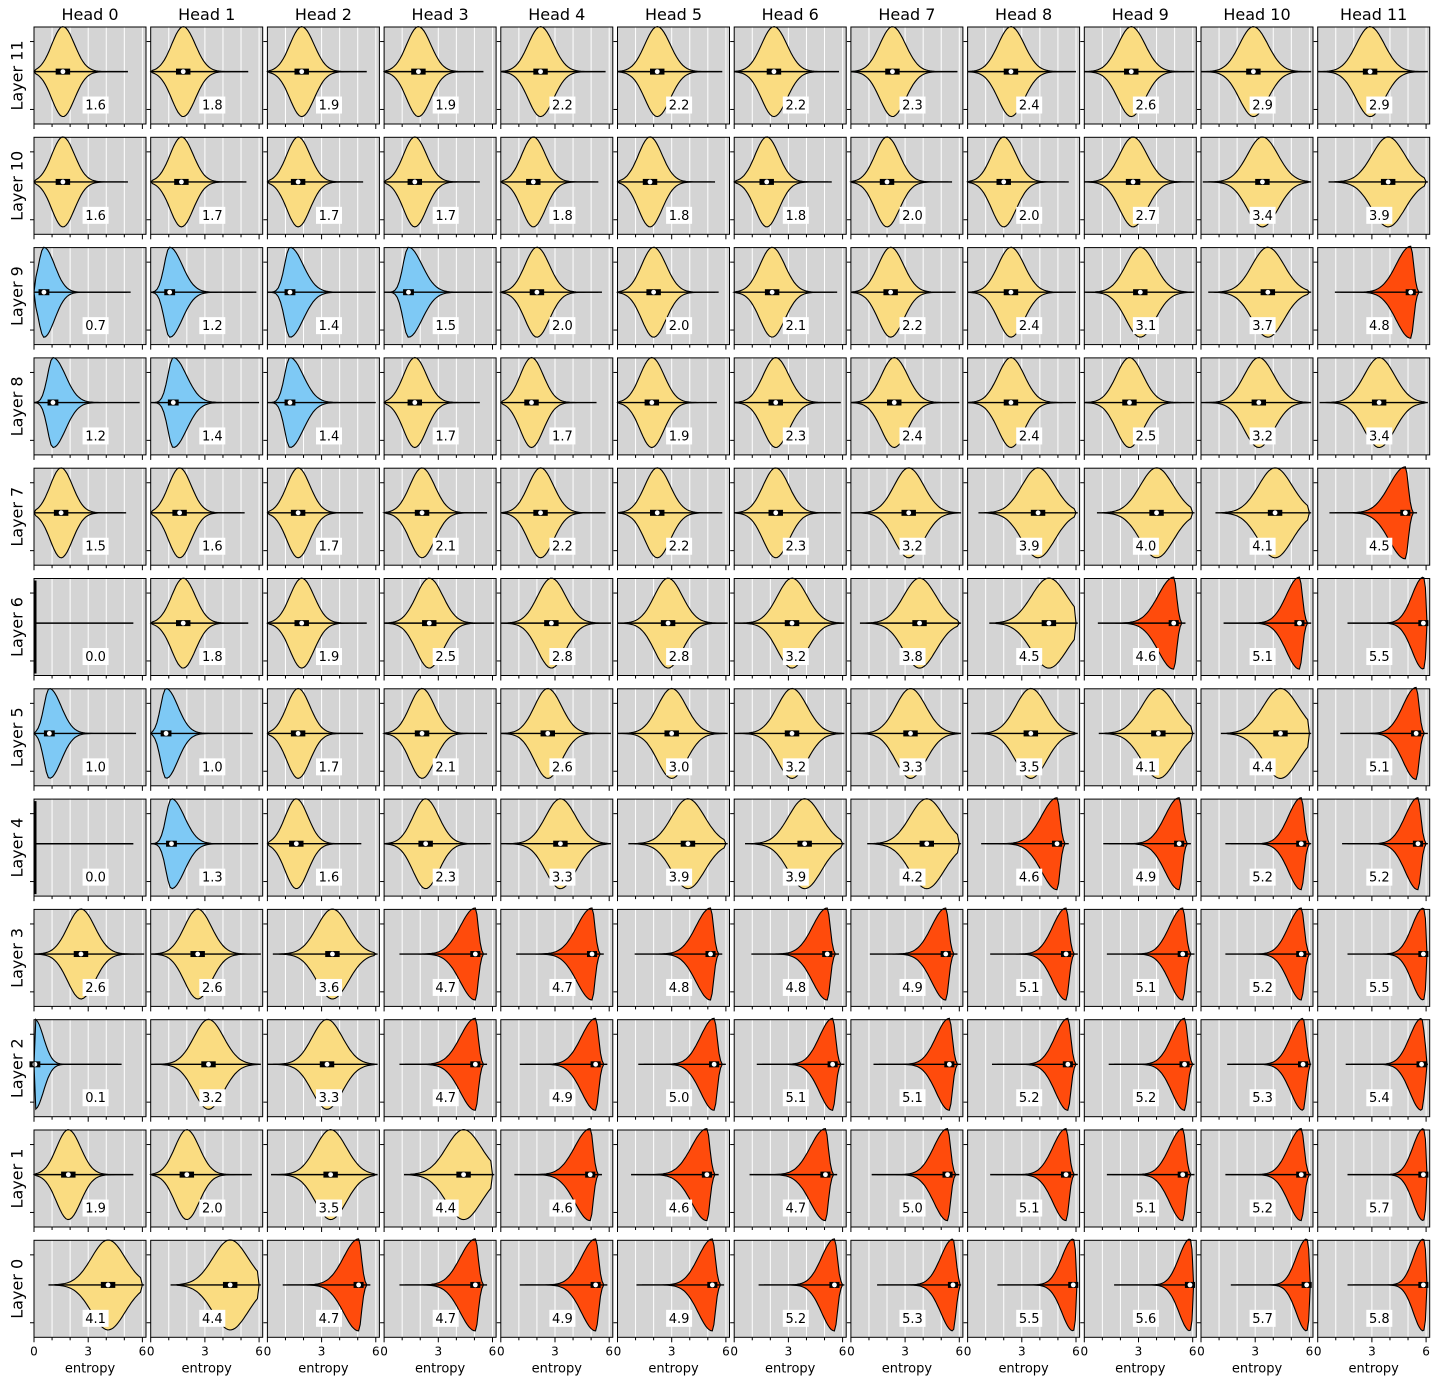 This screenshot has height=1383, width=1438. What do you see at coordinates (912, 547) in the screenshot?
I see `mean-label: 3.2` at bounding box center [912, 547].